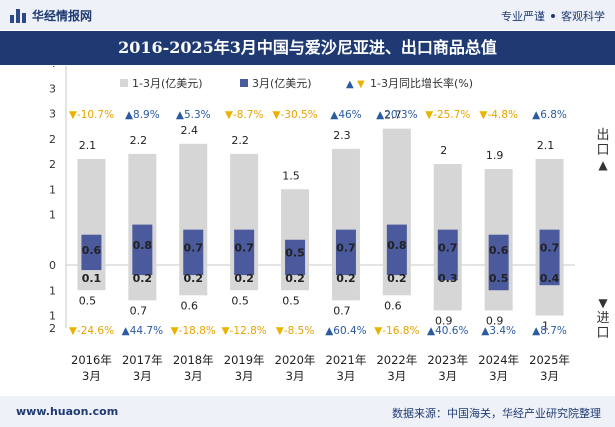 The image size is (615, 427). I want to click on legend-down-triangle-icon: ▼, so click(361, 84).